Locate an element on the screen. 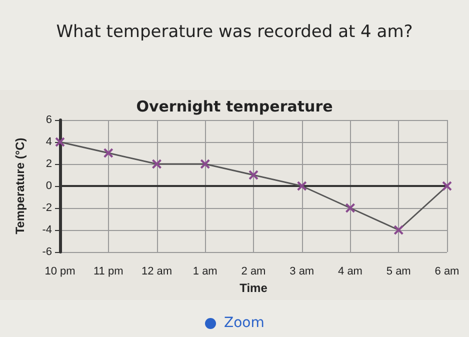 This screenshot has width=469, height=337. y-tick-label: 6 is located at coordinates (49, 120).